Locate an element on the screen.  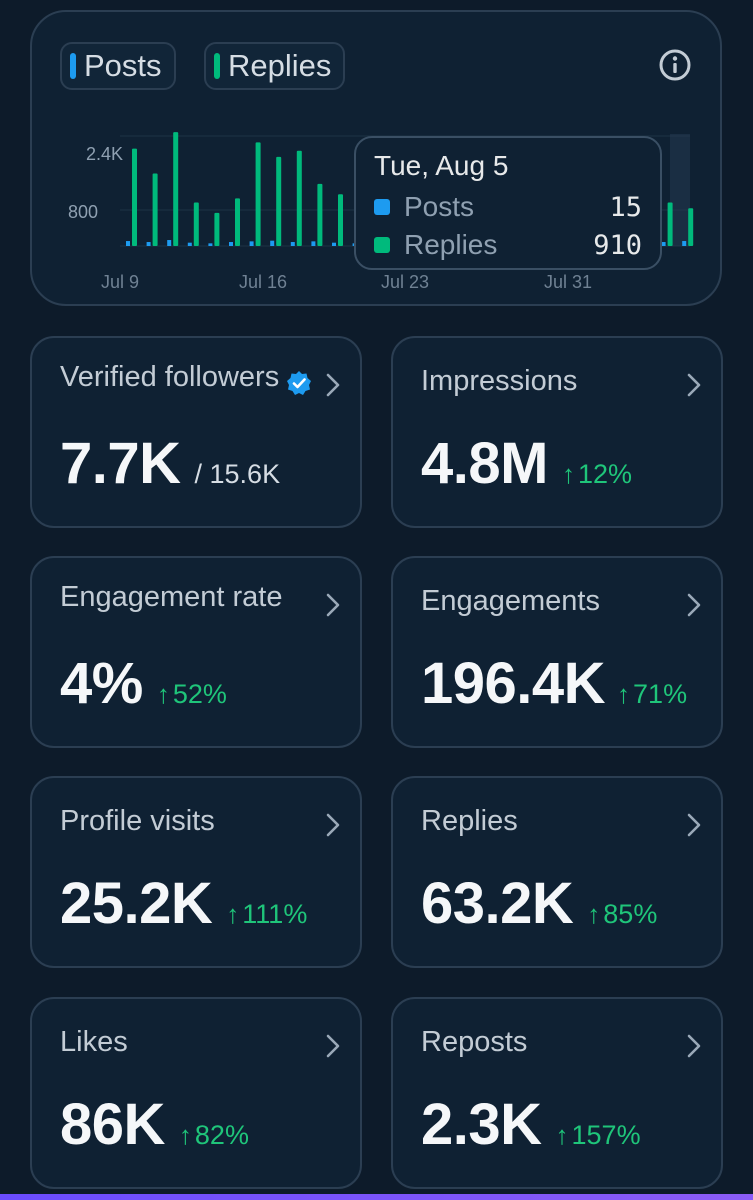
stat-change: ↑ 85% is located at coordinates (622, 914).